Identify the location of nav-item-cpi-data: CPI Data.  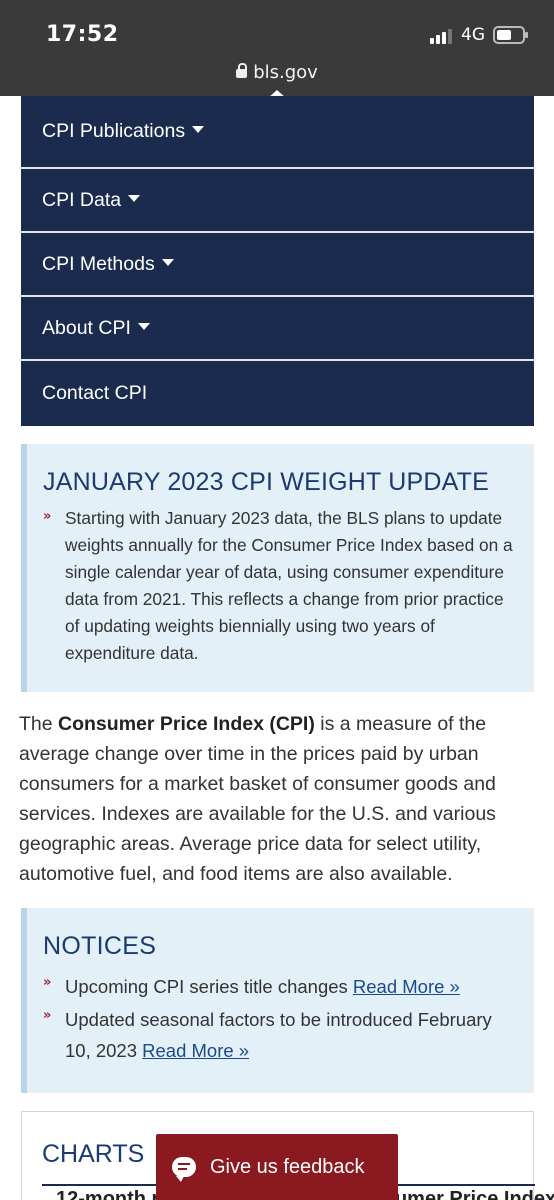
(277, 201).